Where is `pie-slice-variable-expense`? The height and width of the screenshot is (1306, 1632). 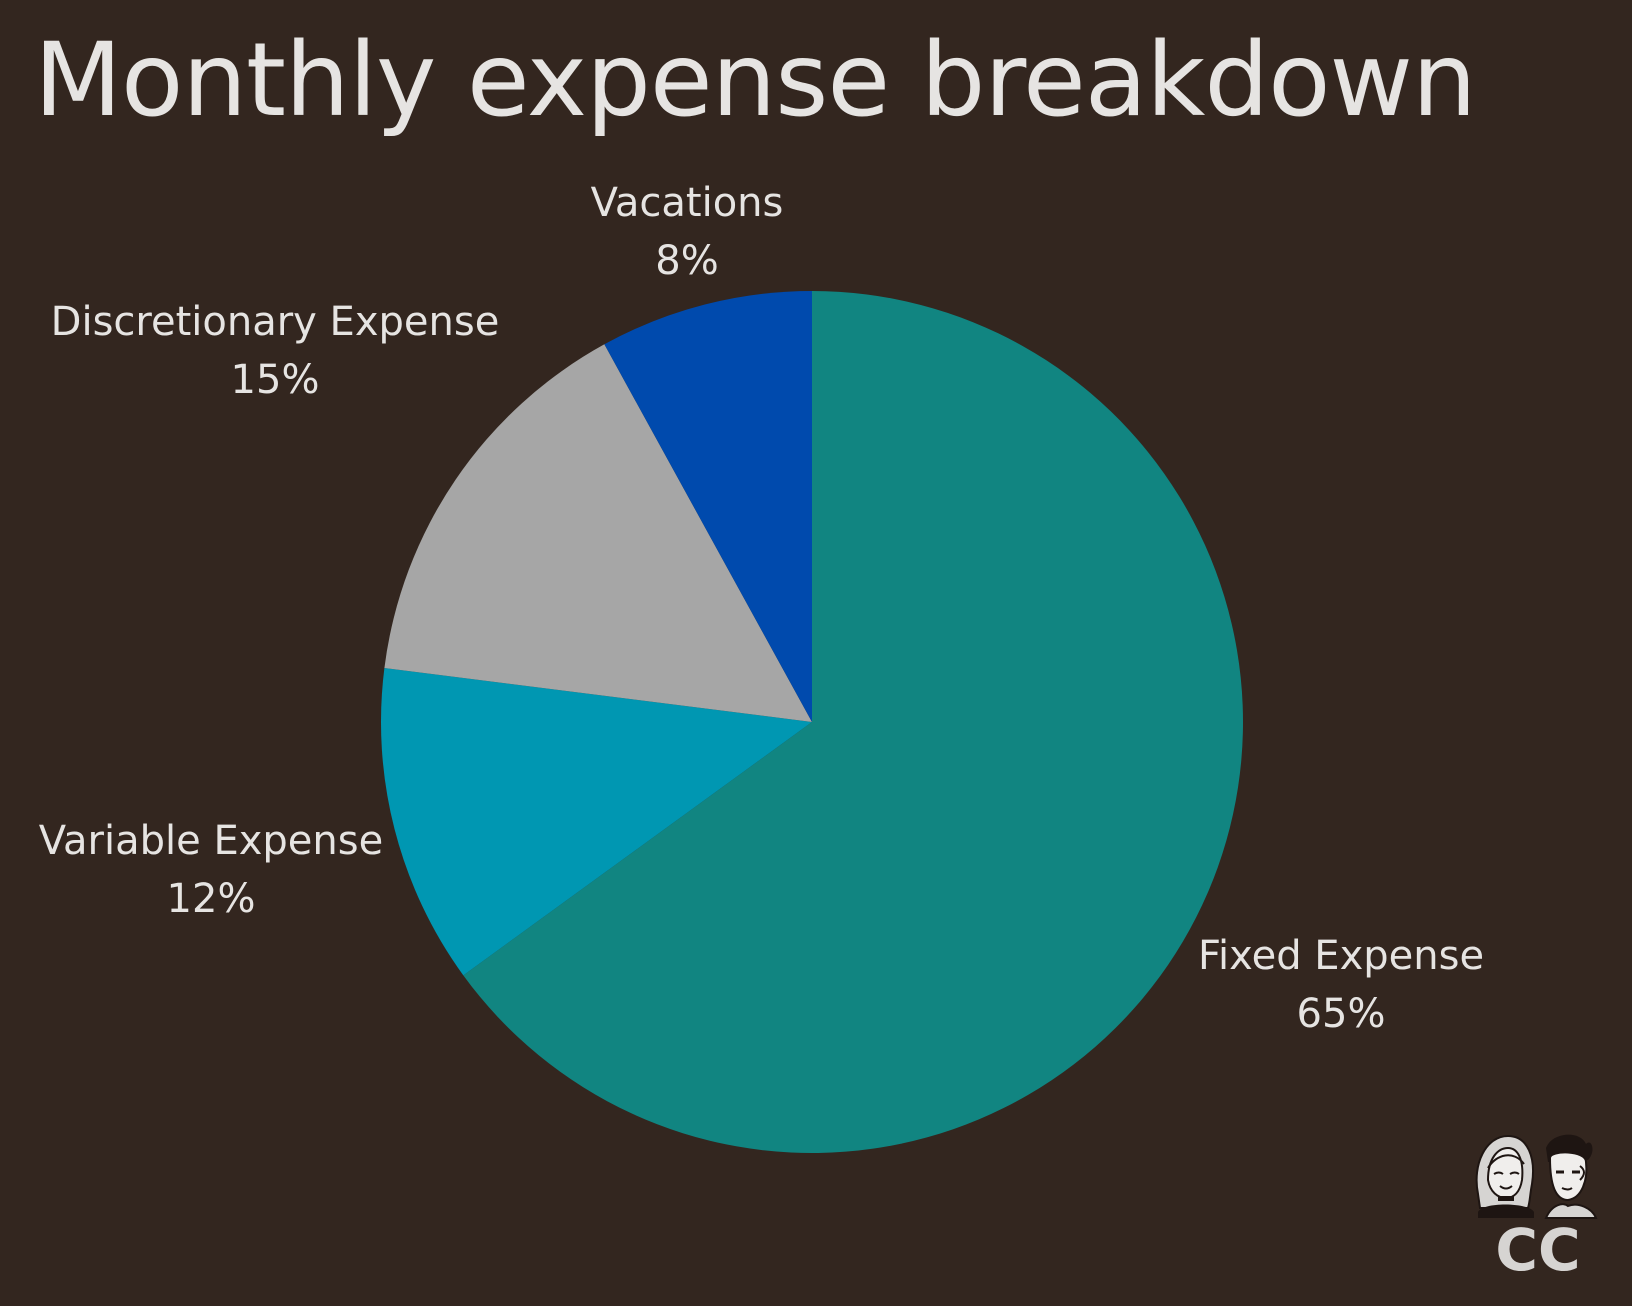
pie-slice-variable-expense is located at coordinates (596, 821).